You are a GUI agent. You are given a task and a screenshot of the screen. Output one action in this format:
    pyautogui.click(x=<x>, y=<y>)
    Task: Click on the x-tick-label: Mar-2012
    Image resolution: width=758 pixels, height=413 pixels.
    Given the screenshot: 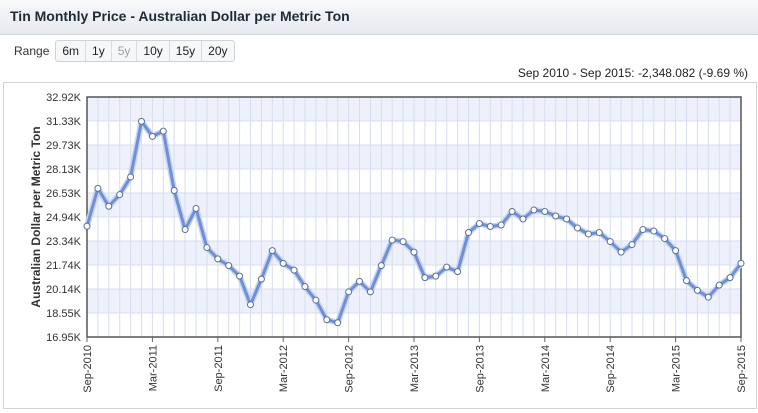 What is the action you would take?
    pyautogui.click(x=284, y=368)
    